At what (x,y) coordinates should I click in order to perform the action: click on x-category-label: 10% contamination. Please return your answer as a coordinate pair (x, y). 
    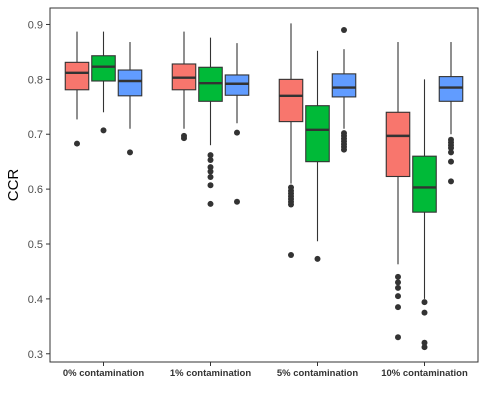
    Looking at the image, I should click on (424, 373).